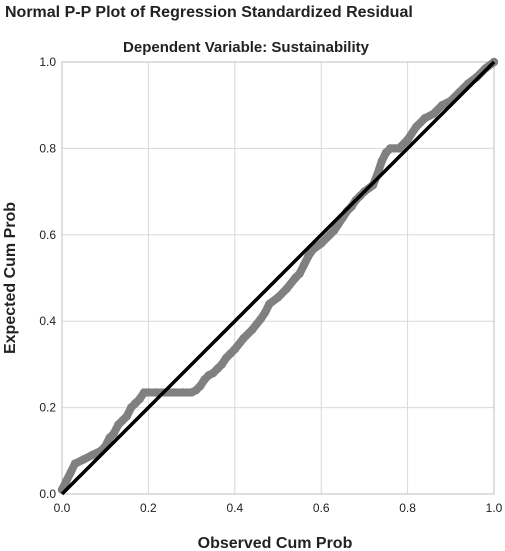 The height and width of the screenshot is (551, 505). I want to click on y-tick-label: 1.0, so click(47, 62).